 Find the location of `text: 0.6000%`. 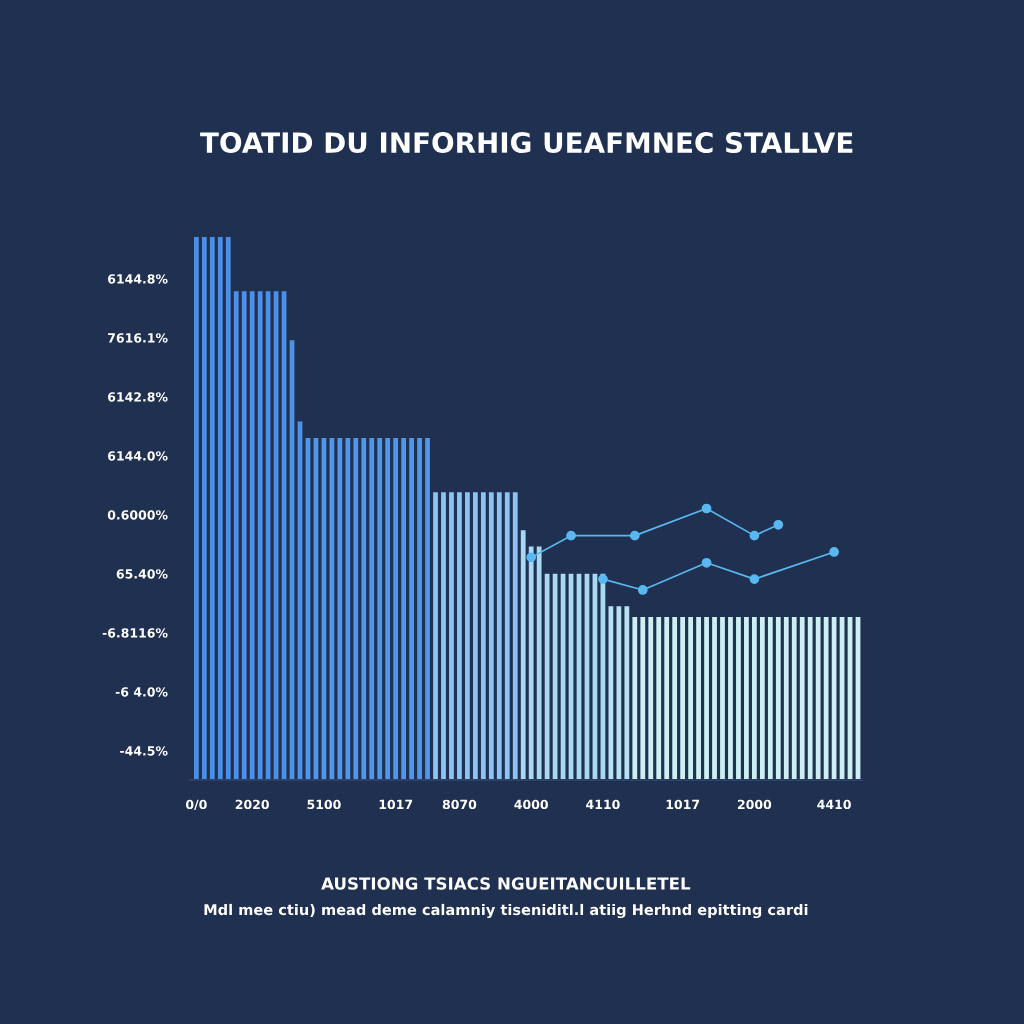

text: 0.6000% is located at coordinates (137, 515).